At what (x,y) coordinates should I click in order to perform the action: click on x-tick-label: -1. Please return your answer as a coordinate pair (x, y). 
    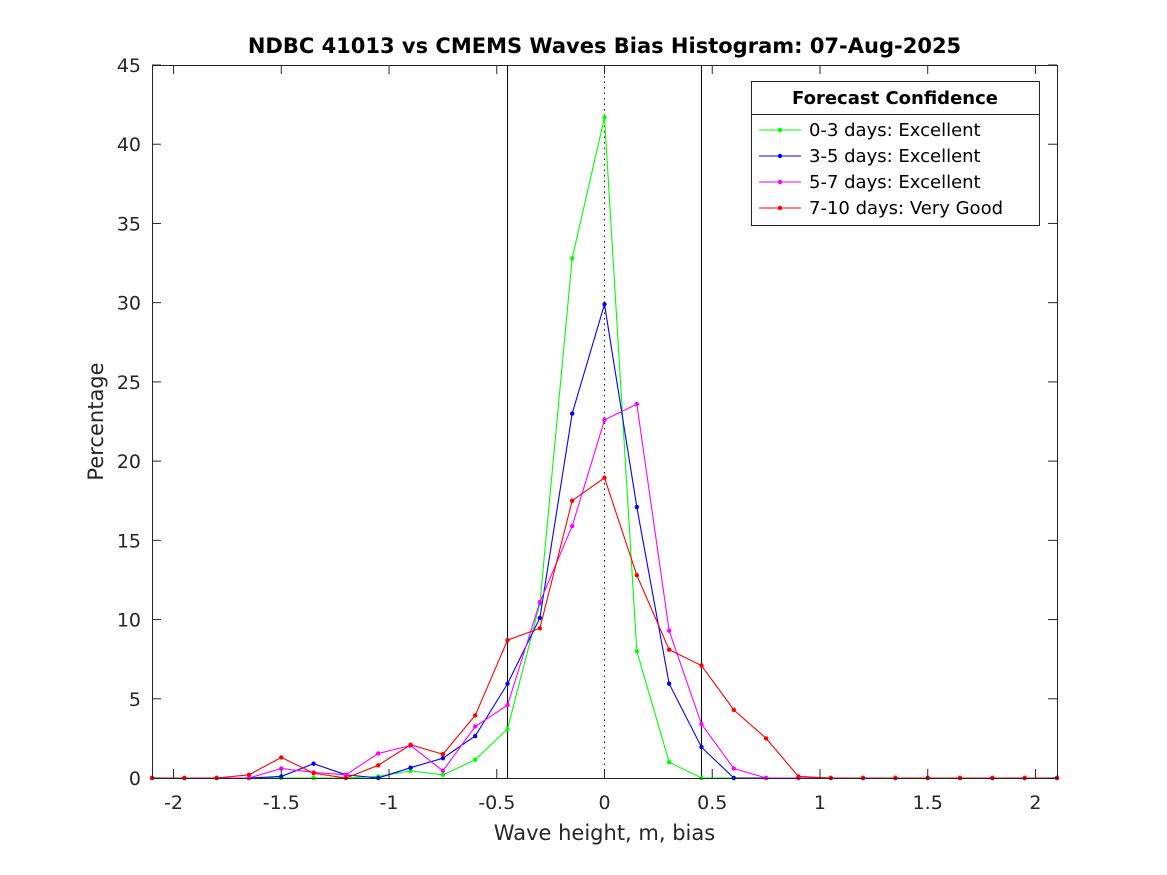
    Looking at the image, I should click on (389, 803).